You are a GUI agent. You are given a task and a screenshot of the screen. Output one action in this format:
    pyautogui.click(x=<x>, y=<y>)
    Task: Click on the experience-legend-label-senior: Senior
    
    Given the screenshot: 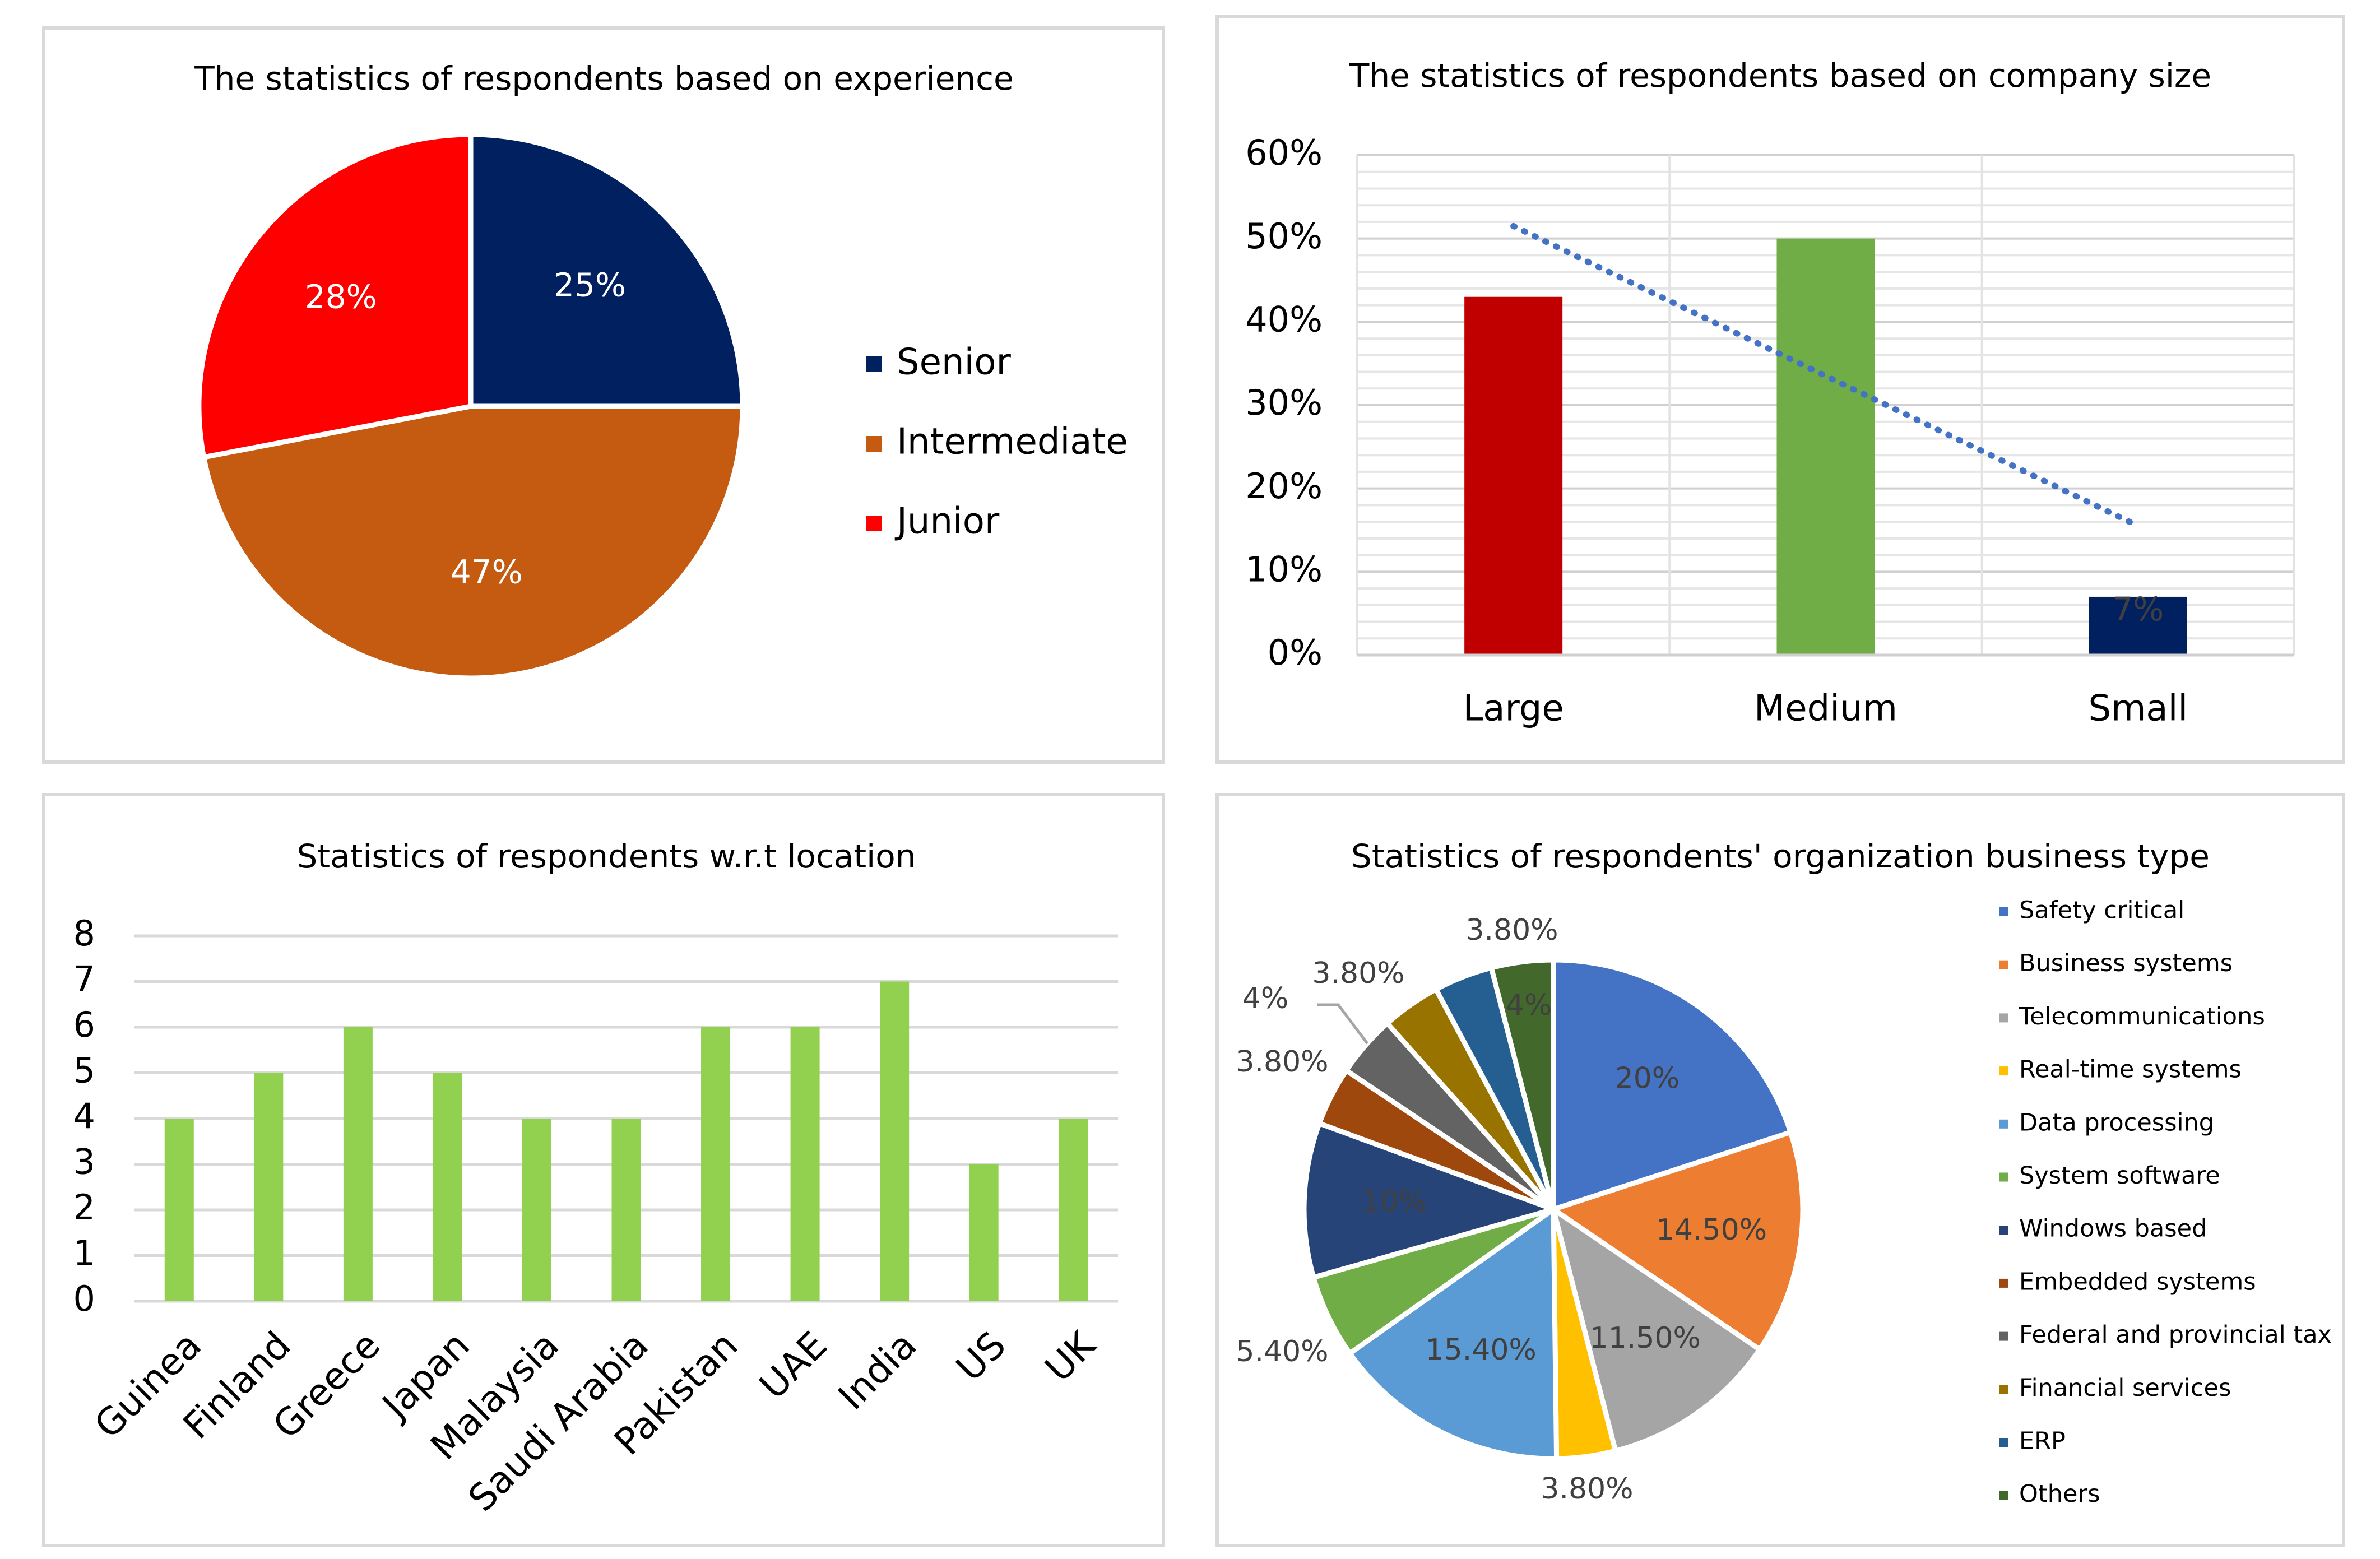 What is the action you would take?
    pyautogui.click(x=954, y=362)
    